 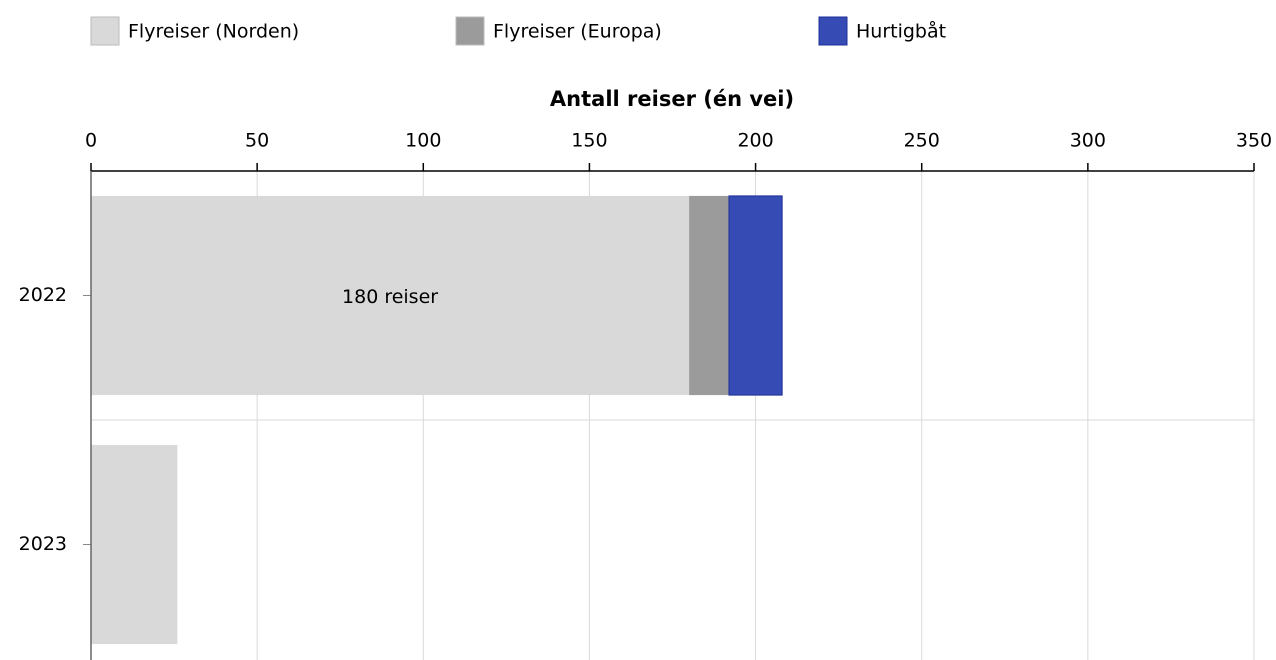 I want to click on legend-label: Flyreiser (Norden), so click(x=213, y=32).